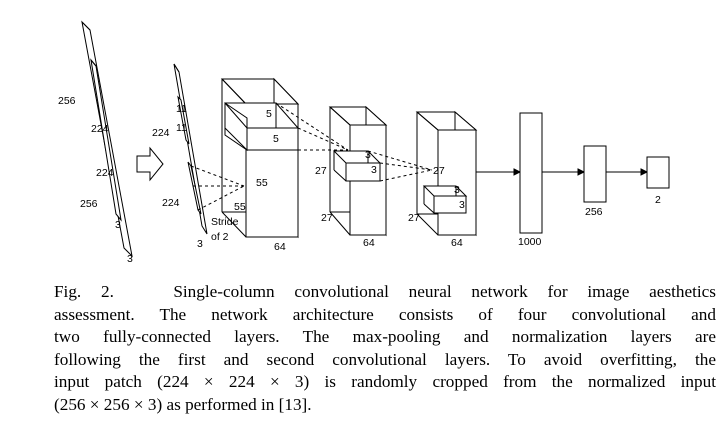 The height and width of the screenshot is (440, 726). I want to click on conv3-kernel-w-label: 3, so click(368, 155).